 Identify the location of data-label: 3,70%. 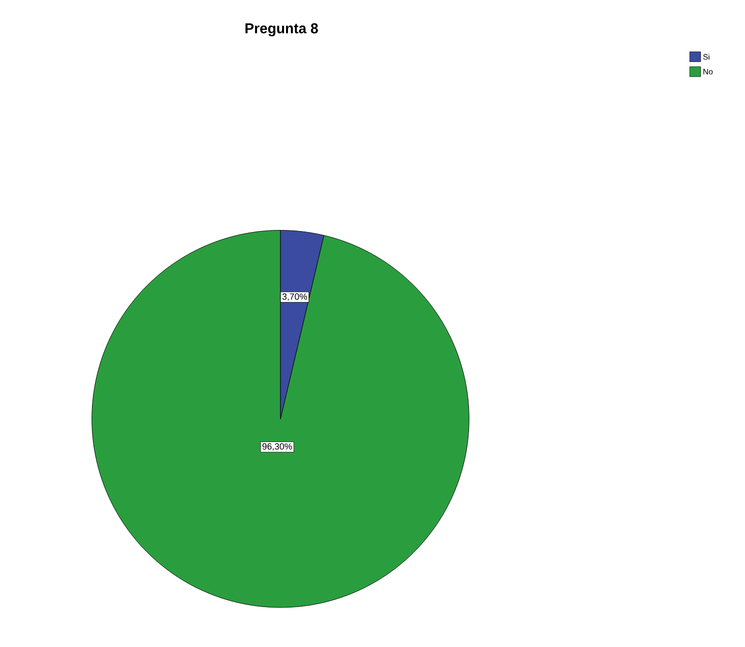
(295, 297).